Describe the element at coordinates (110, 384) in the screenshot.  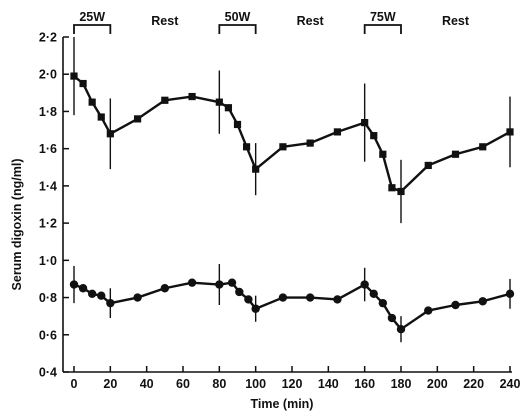
I see `x-tick-label: 20` at that location.